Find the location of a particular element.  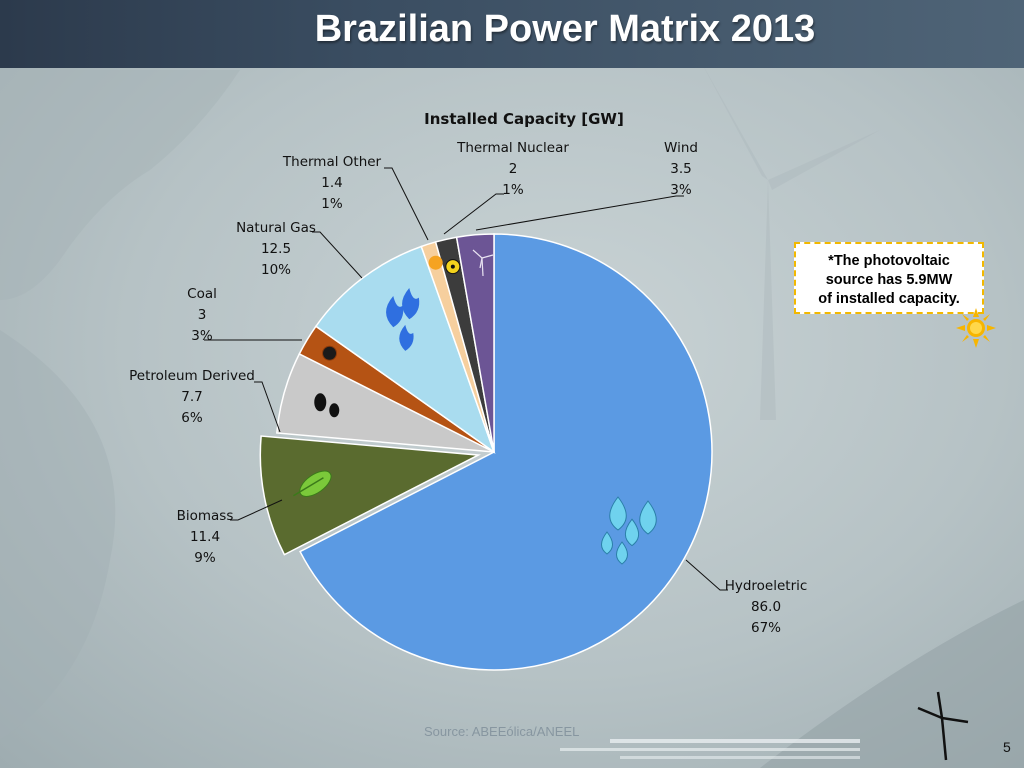

background-swoosh-bottom is located at coordinates (892, 684).